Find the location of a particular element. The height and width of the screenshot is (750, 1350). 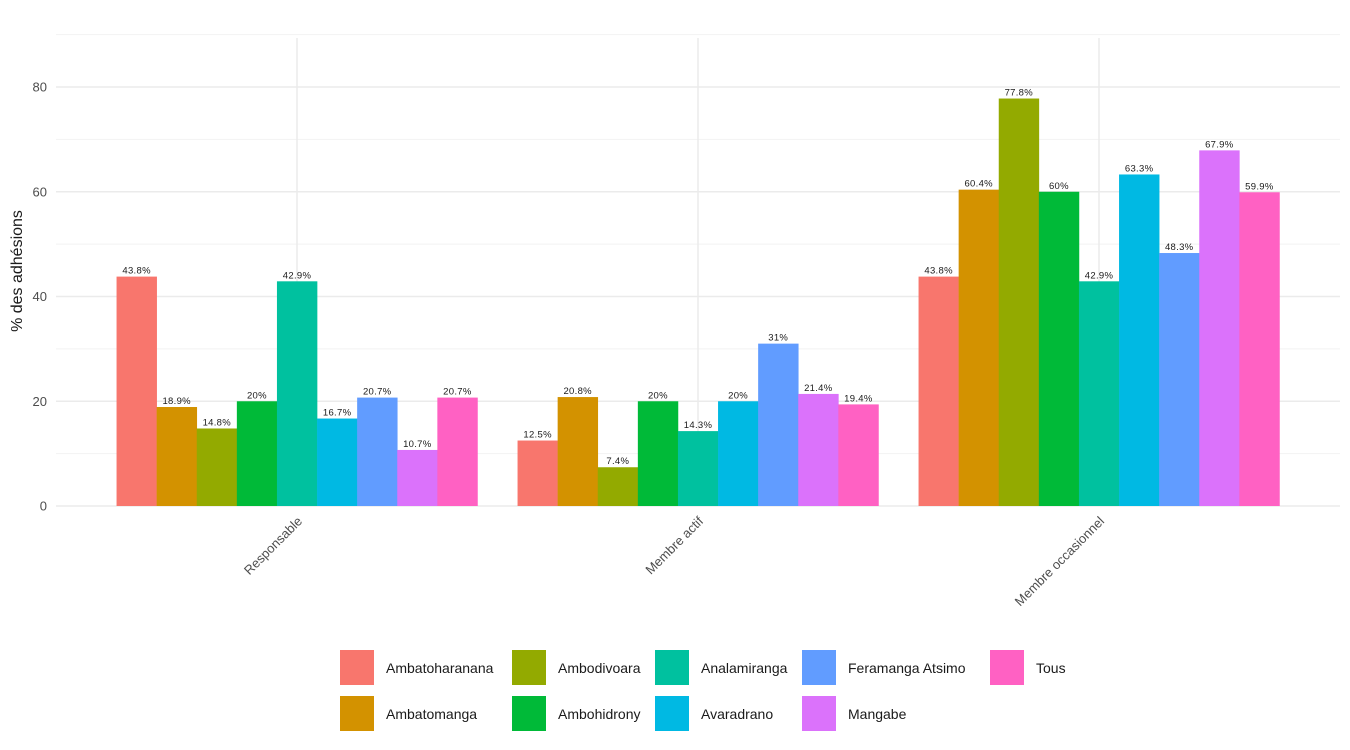

y-tick-label: 0 is located at coordinates (43, 506).